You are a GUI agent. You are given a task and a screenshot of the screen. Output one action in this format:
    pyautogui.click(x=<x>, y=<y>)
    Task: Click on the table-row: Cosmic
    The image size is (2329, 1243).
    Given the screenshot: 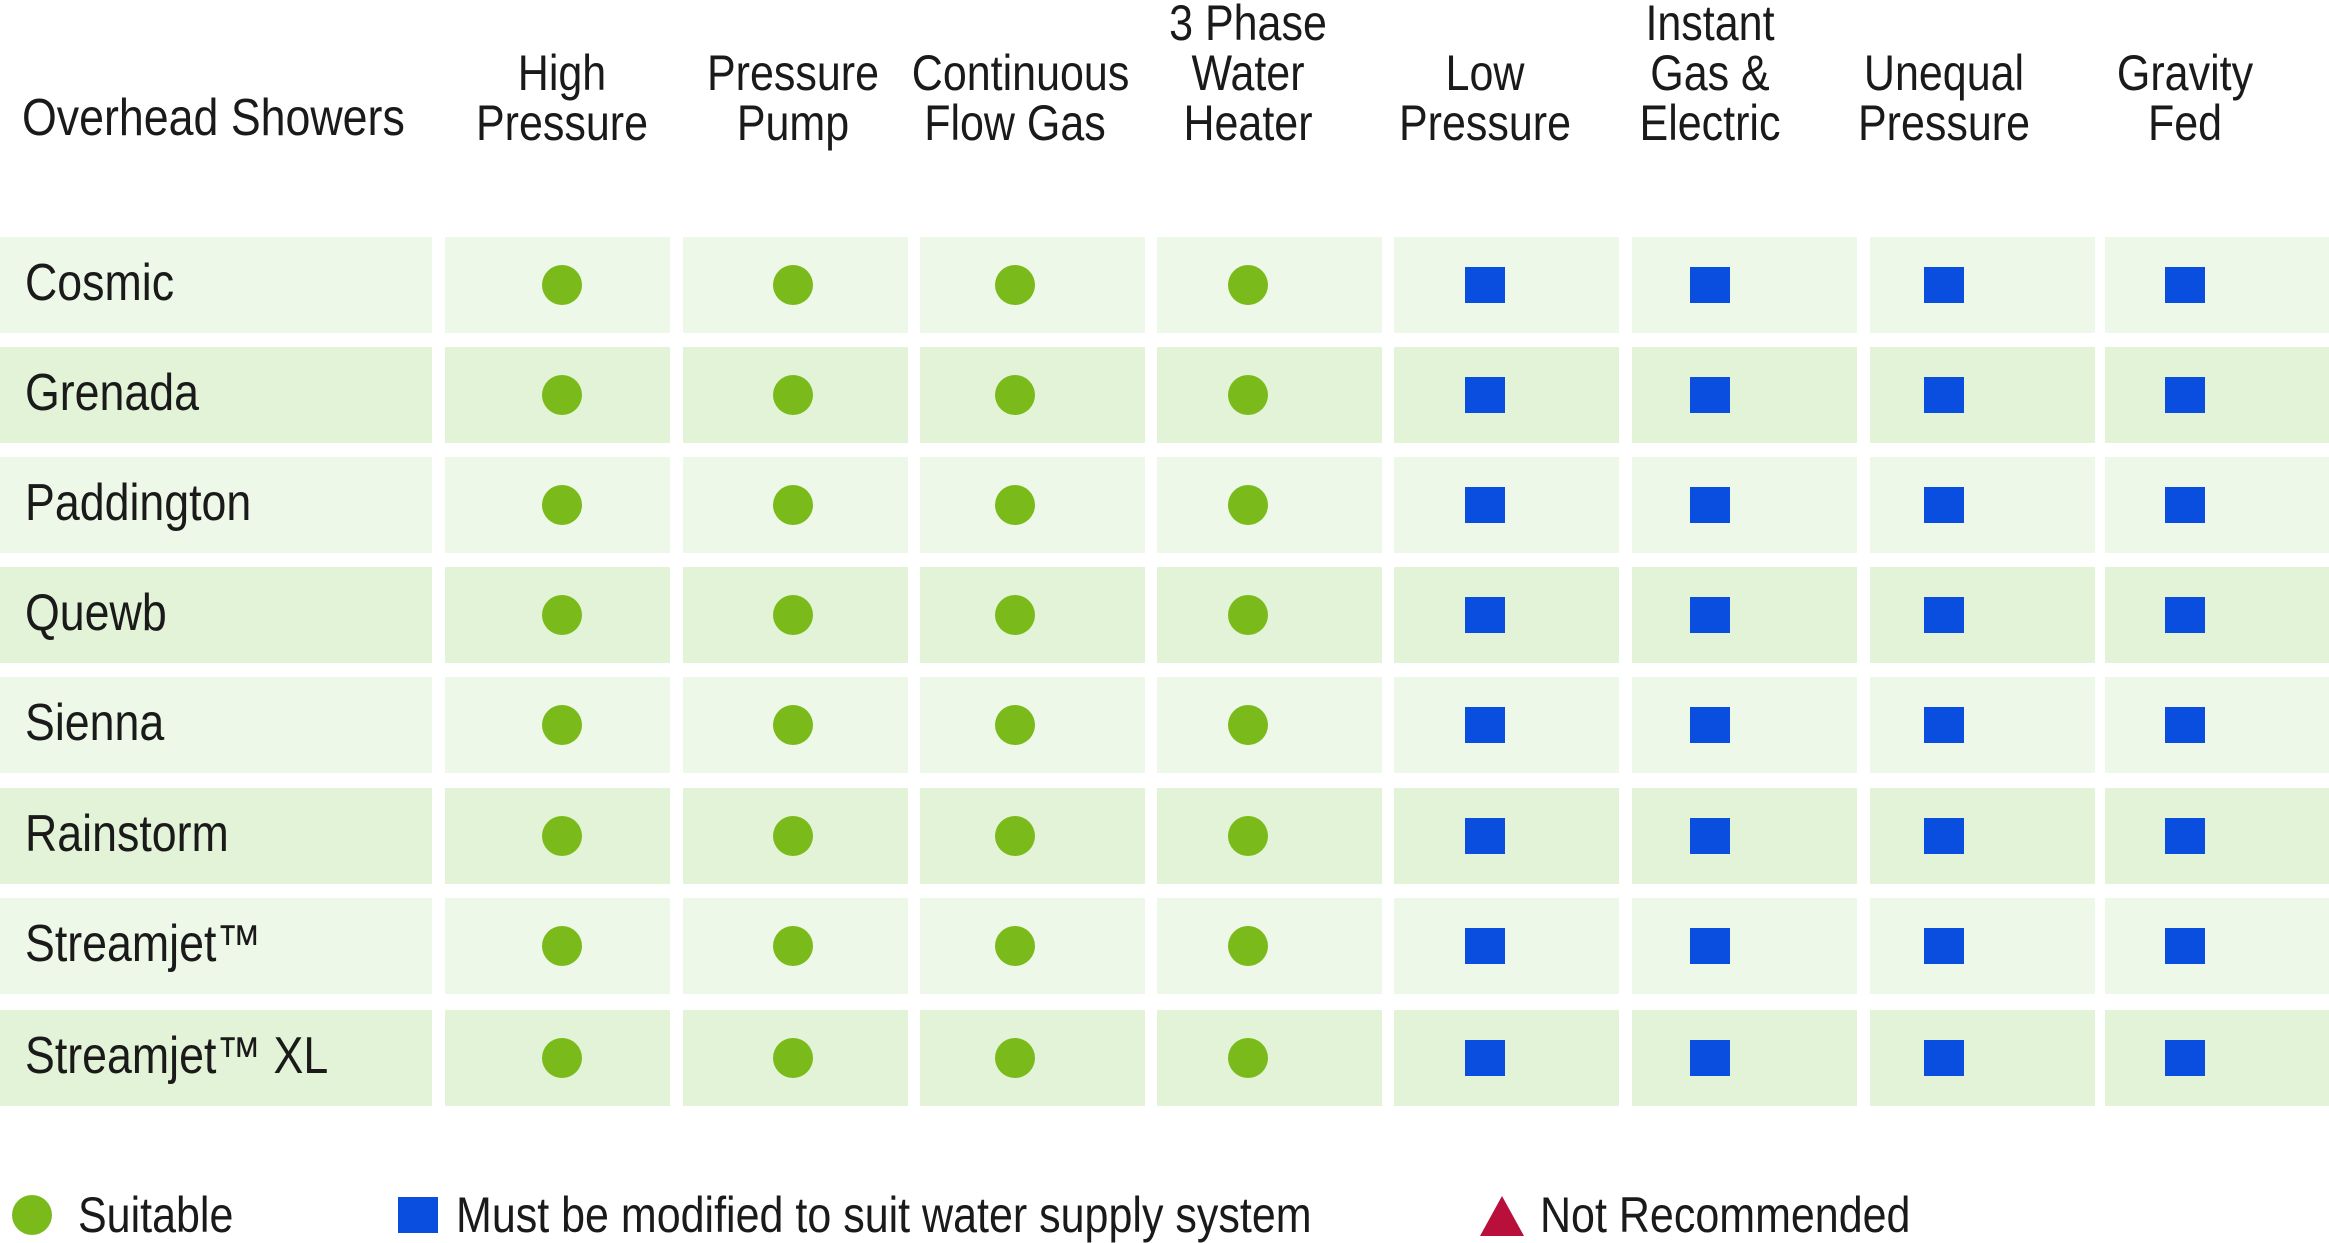 What is the action you would take?
    pyautogui.click(x=1164, y=285)
    